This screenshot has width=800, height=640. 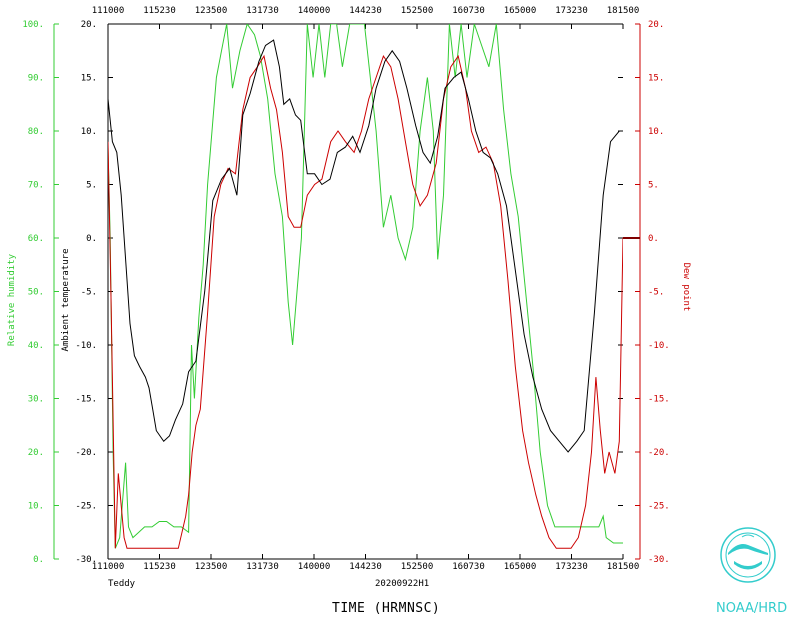 I want to click on rh-tick-label: 70., so click(x=36, y=186).